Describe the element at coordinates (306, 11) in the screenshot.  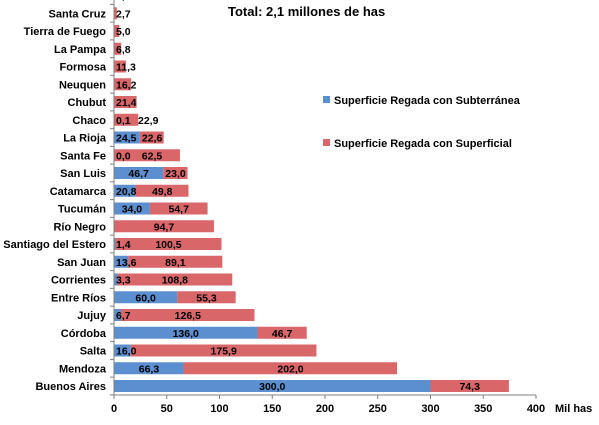
I see `chart-title: Total: 2,1 millones de has` at that location.